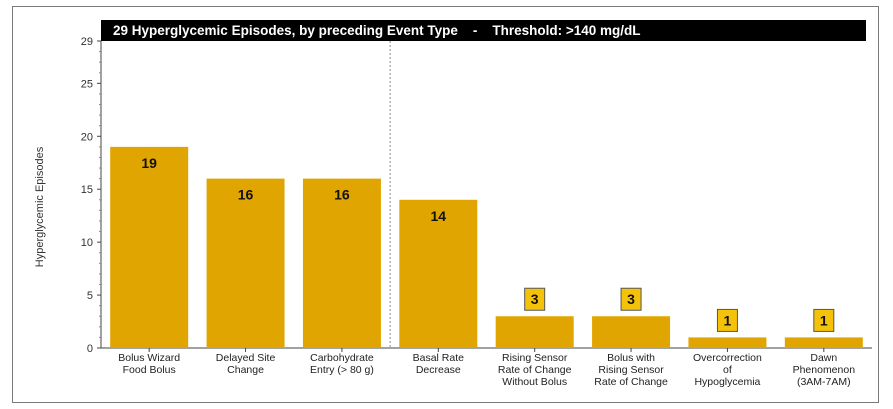  Describe the element at coordinates (245, 370) in the screenshot. I see `category-label: Change` at that location.